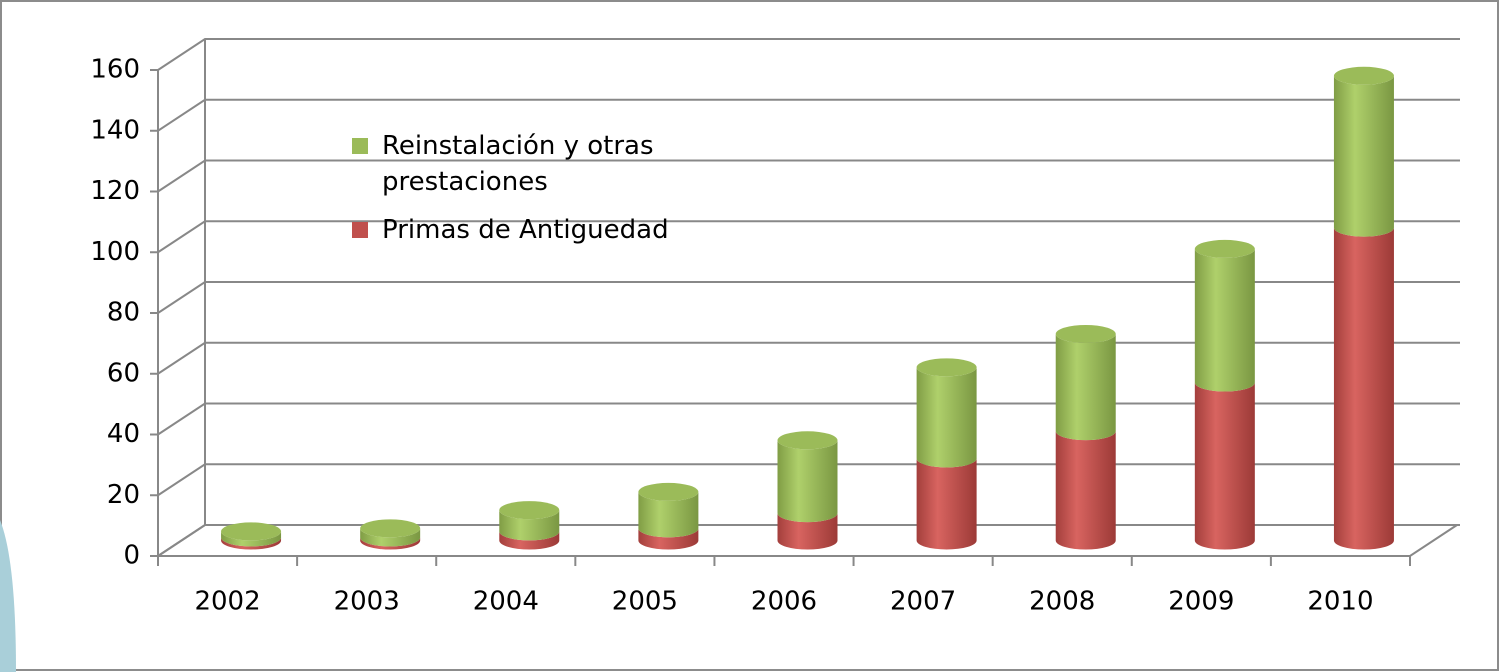 The image size is (1500, 672). Describe the element at coordinates (123, 495) in the screenshot. I see `y-tick-label: 20` at that location.